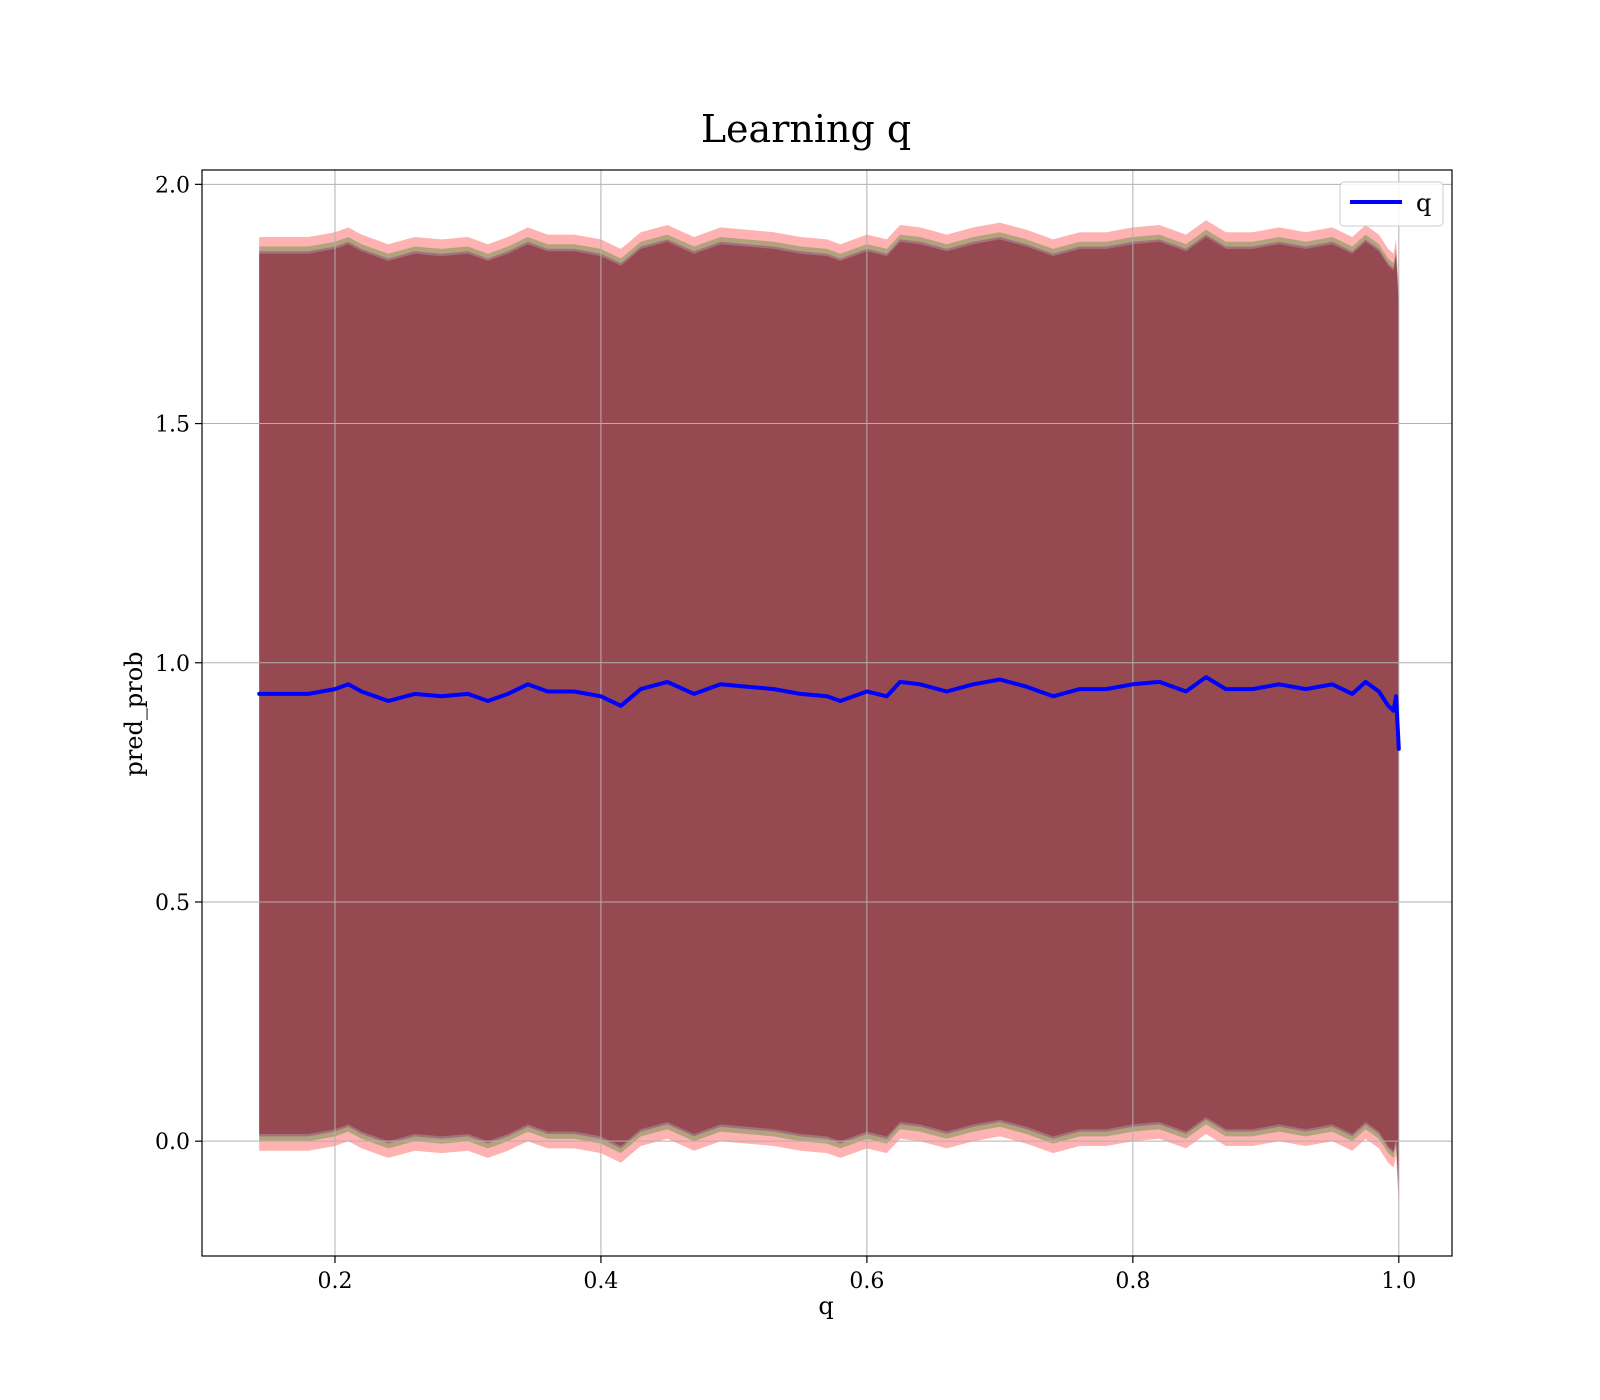  What do you see at coordinates (1423, 203) in the screenshot?
I see `legend-label: q` at bounding box center [1423, 203].